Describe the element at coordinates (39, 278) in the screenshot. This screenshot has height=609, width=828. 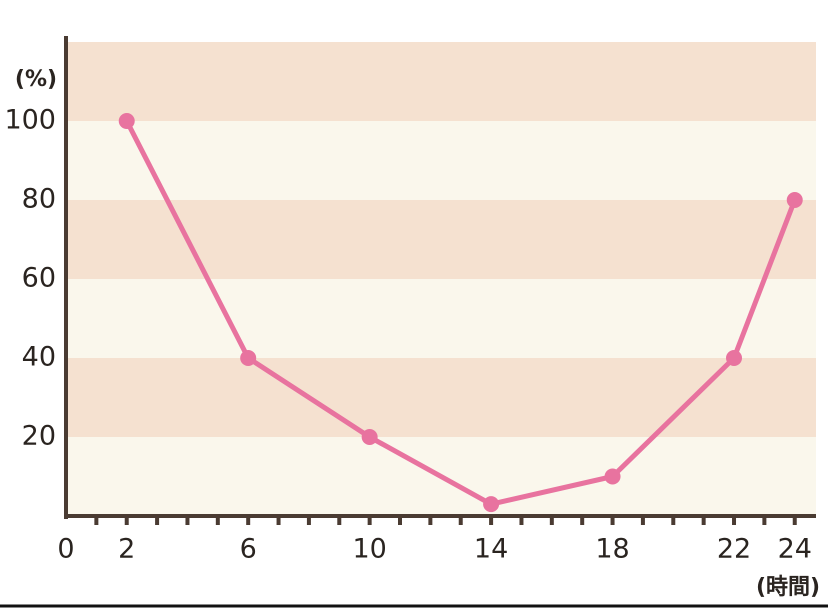
I see `y-tick-label: 60` at that location.